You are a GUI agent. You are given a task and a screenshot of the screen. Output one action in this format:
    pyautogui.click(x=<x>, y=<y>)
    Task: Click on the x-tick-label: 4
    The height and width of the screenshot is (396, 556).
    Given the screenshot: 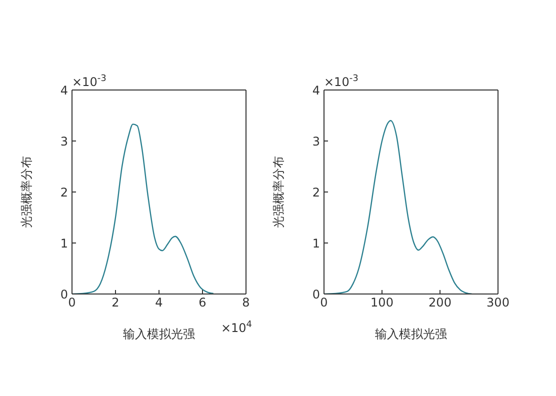 What is the action you would take?
    pyautogui.click(x=159, y=303)
    